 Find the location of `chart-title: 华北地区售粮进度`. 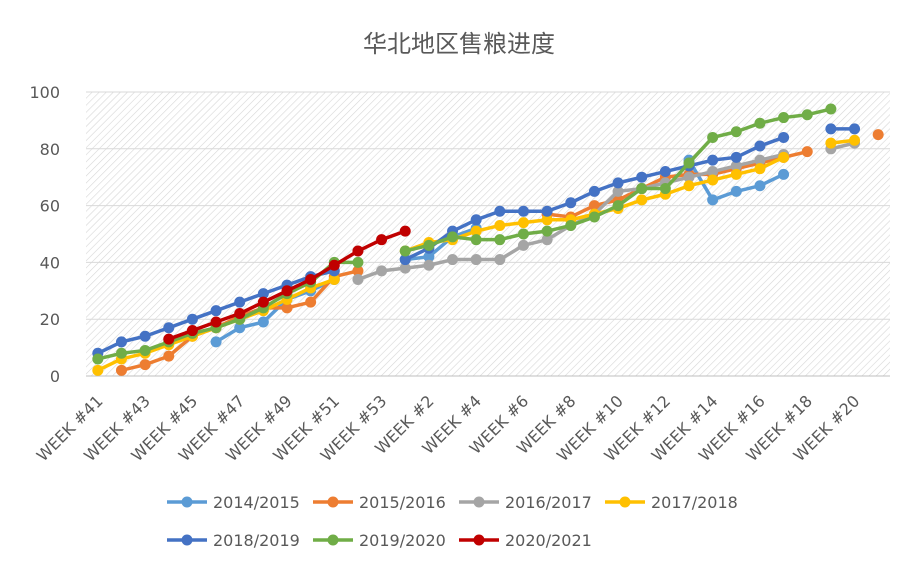

chart-title: 华北地区售粮进度 is located at coordinates (459, 44).